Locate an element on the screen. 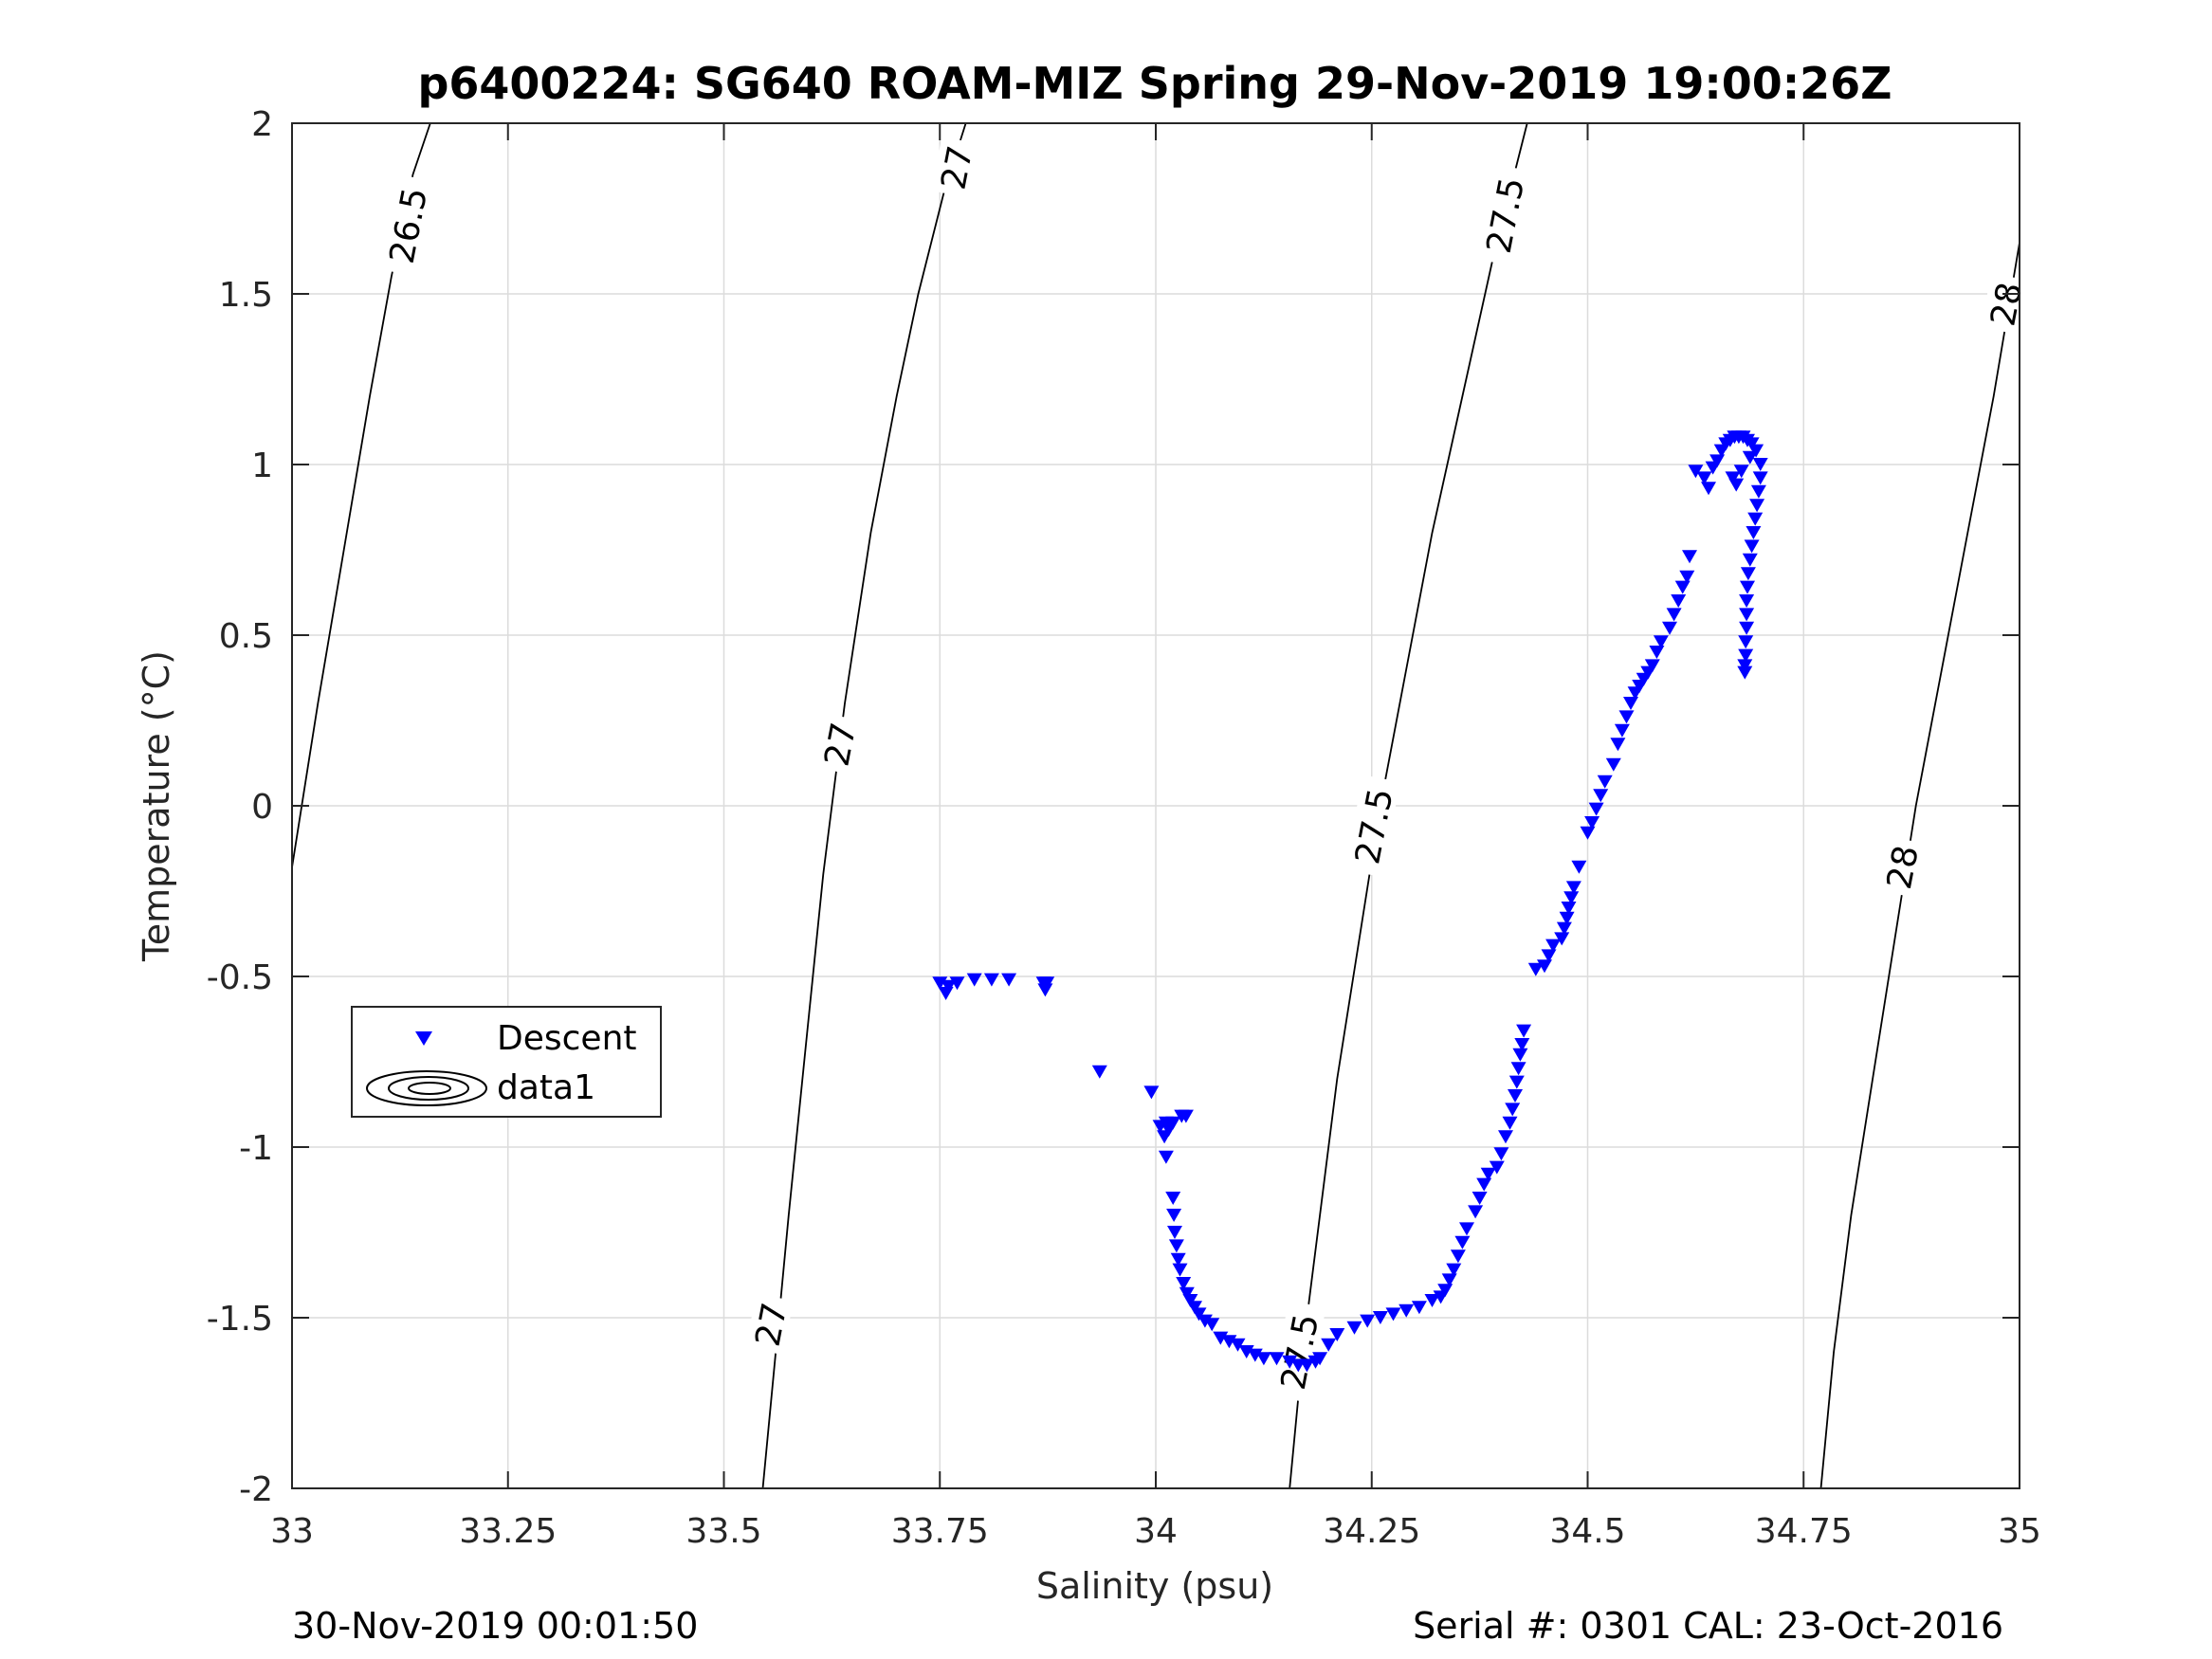 This screenshot has width=2212, height=1659. x-tick-label: 34.75 is located at coordinates (1804, 1531).